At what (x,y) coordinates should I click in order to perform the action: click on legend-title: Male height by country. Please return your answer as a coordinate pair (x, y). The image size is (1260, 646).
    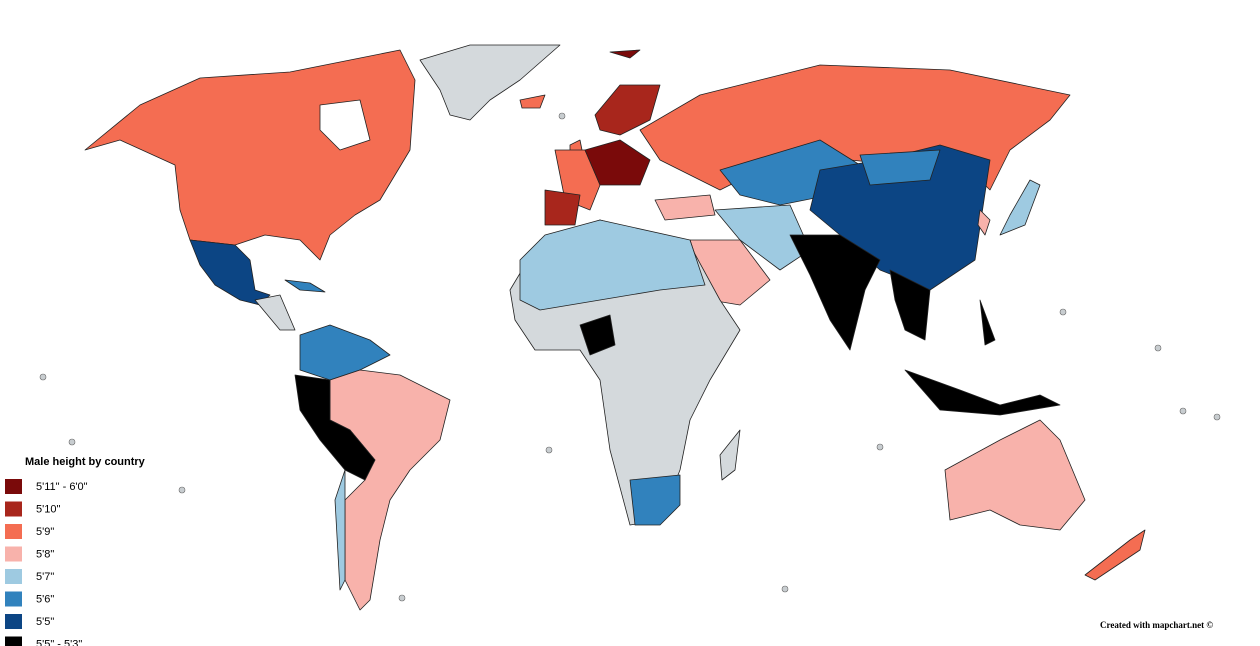
    Looking at the image, I should click on (85, 462).